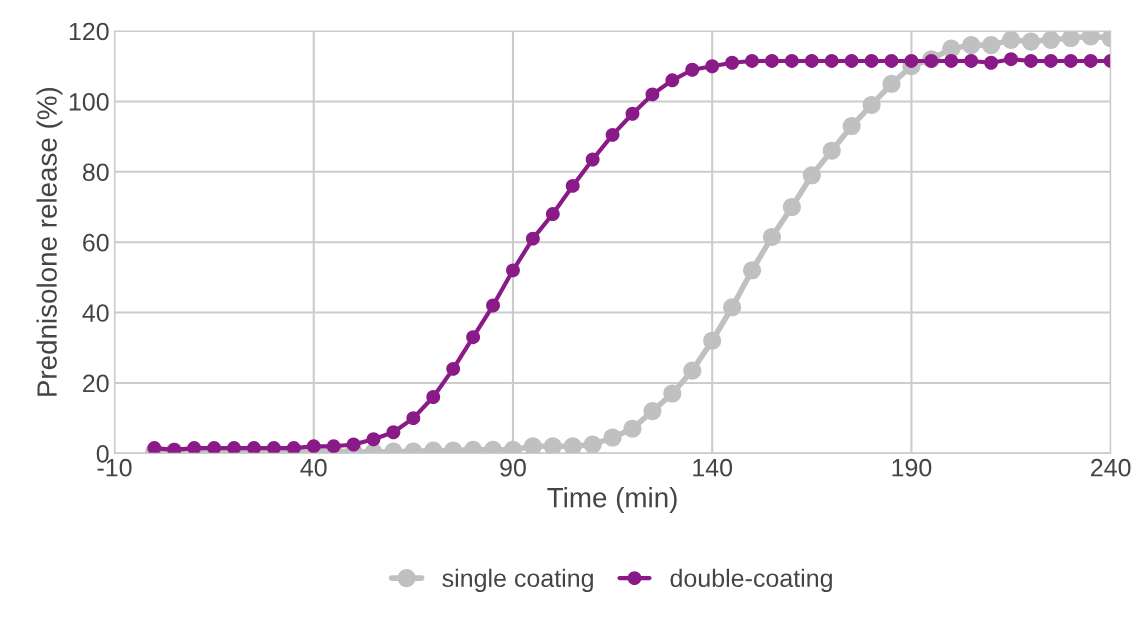  Describe the element at coordinates (313, 467) in the screenshot. I see `x-tick-label: 40` at that location.